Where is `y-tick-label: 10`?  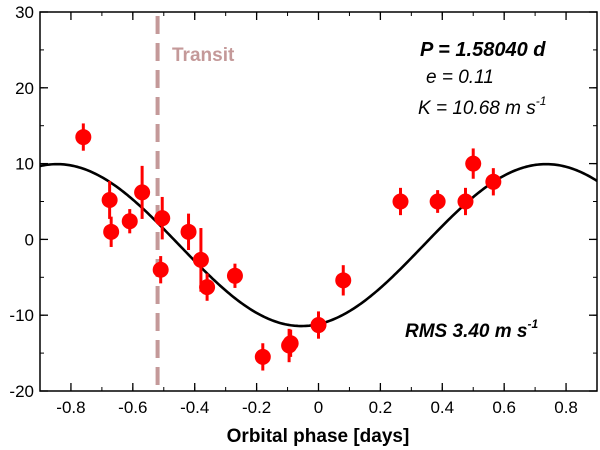 y-tick-label: 10 is located at coordinates (24, 164).